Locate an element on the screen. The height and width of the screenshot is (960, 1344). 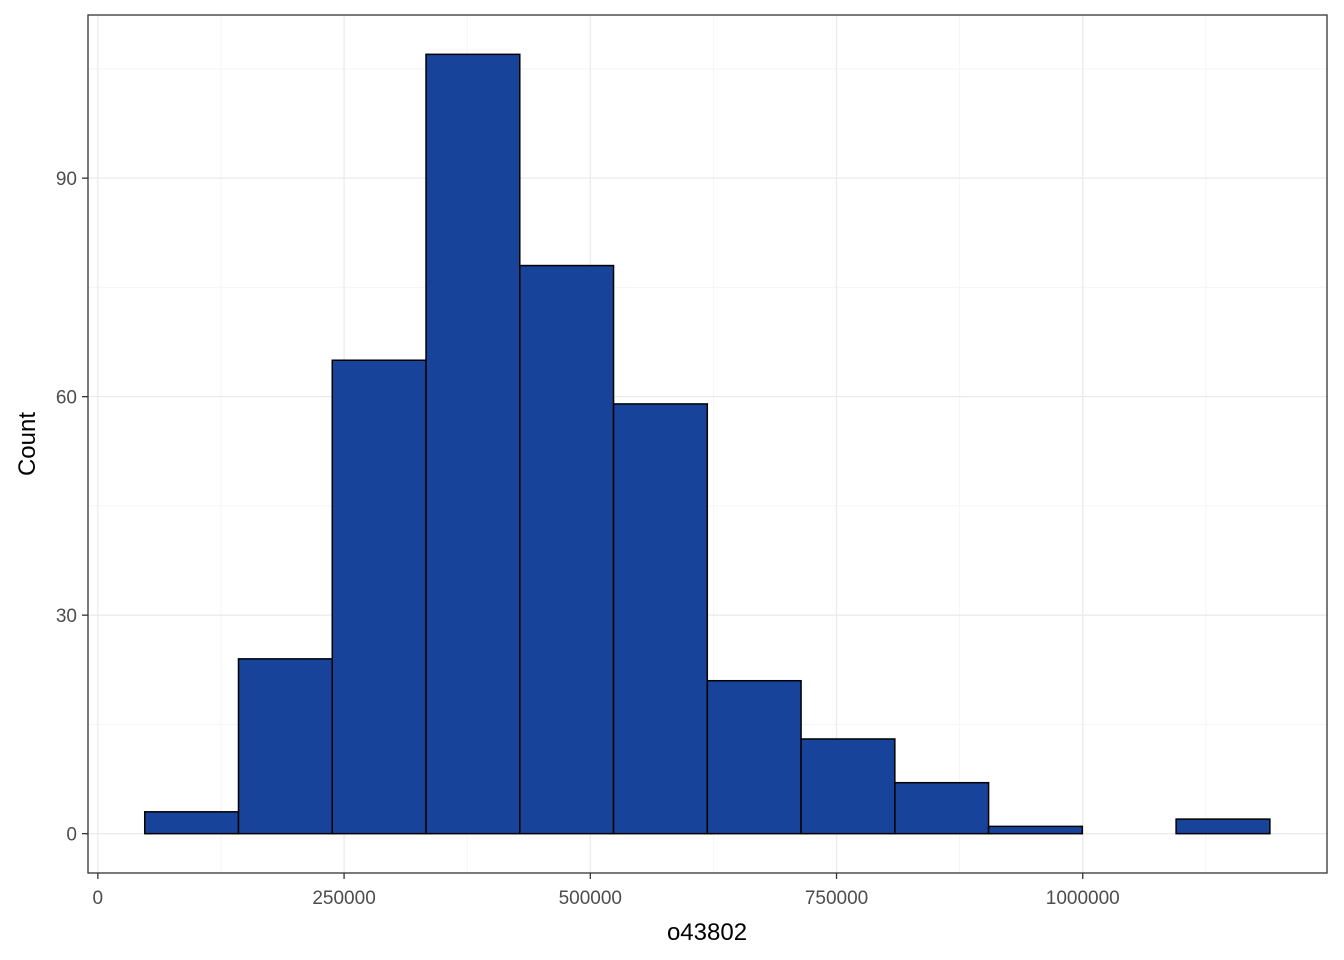
y-tick-label: 60 is located at coordinates (66, 398).